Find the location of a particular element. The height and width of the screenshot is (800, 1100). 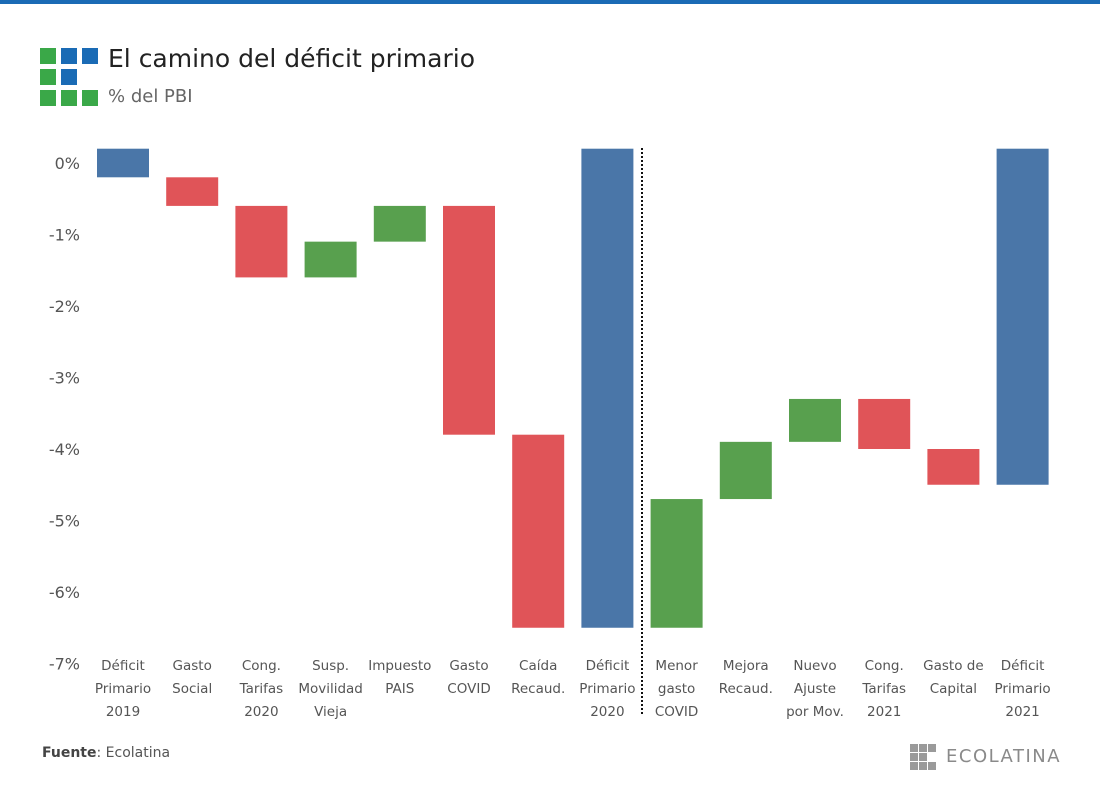

x-tick-label: Capital is located at coordinates (953, 689).